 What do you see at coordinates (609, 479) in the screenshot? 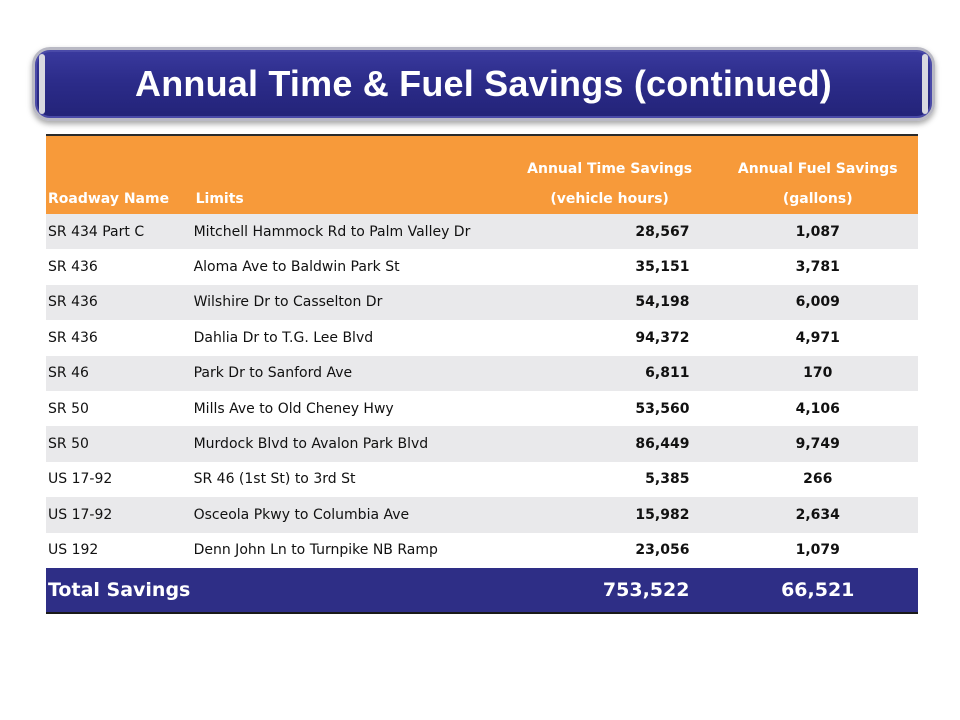
I see `cell-time-savings: 5,385` at bounding box center [609, 479].